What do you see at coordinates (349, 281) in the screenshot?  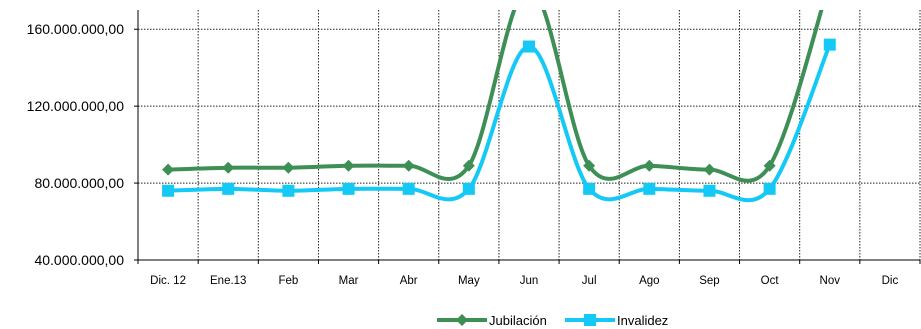 I see `x-tick-label: Mar` at bounding box center [349, 281].